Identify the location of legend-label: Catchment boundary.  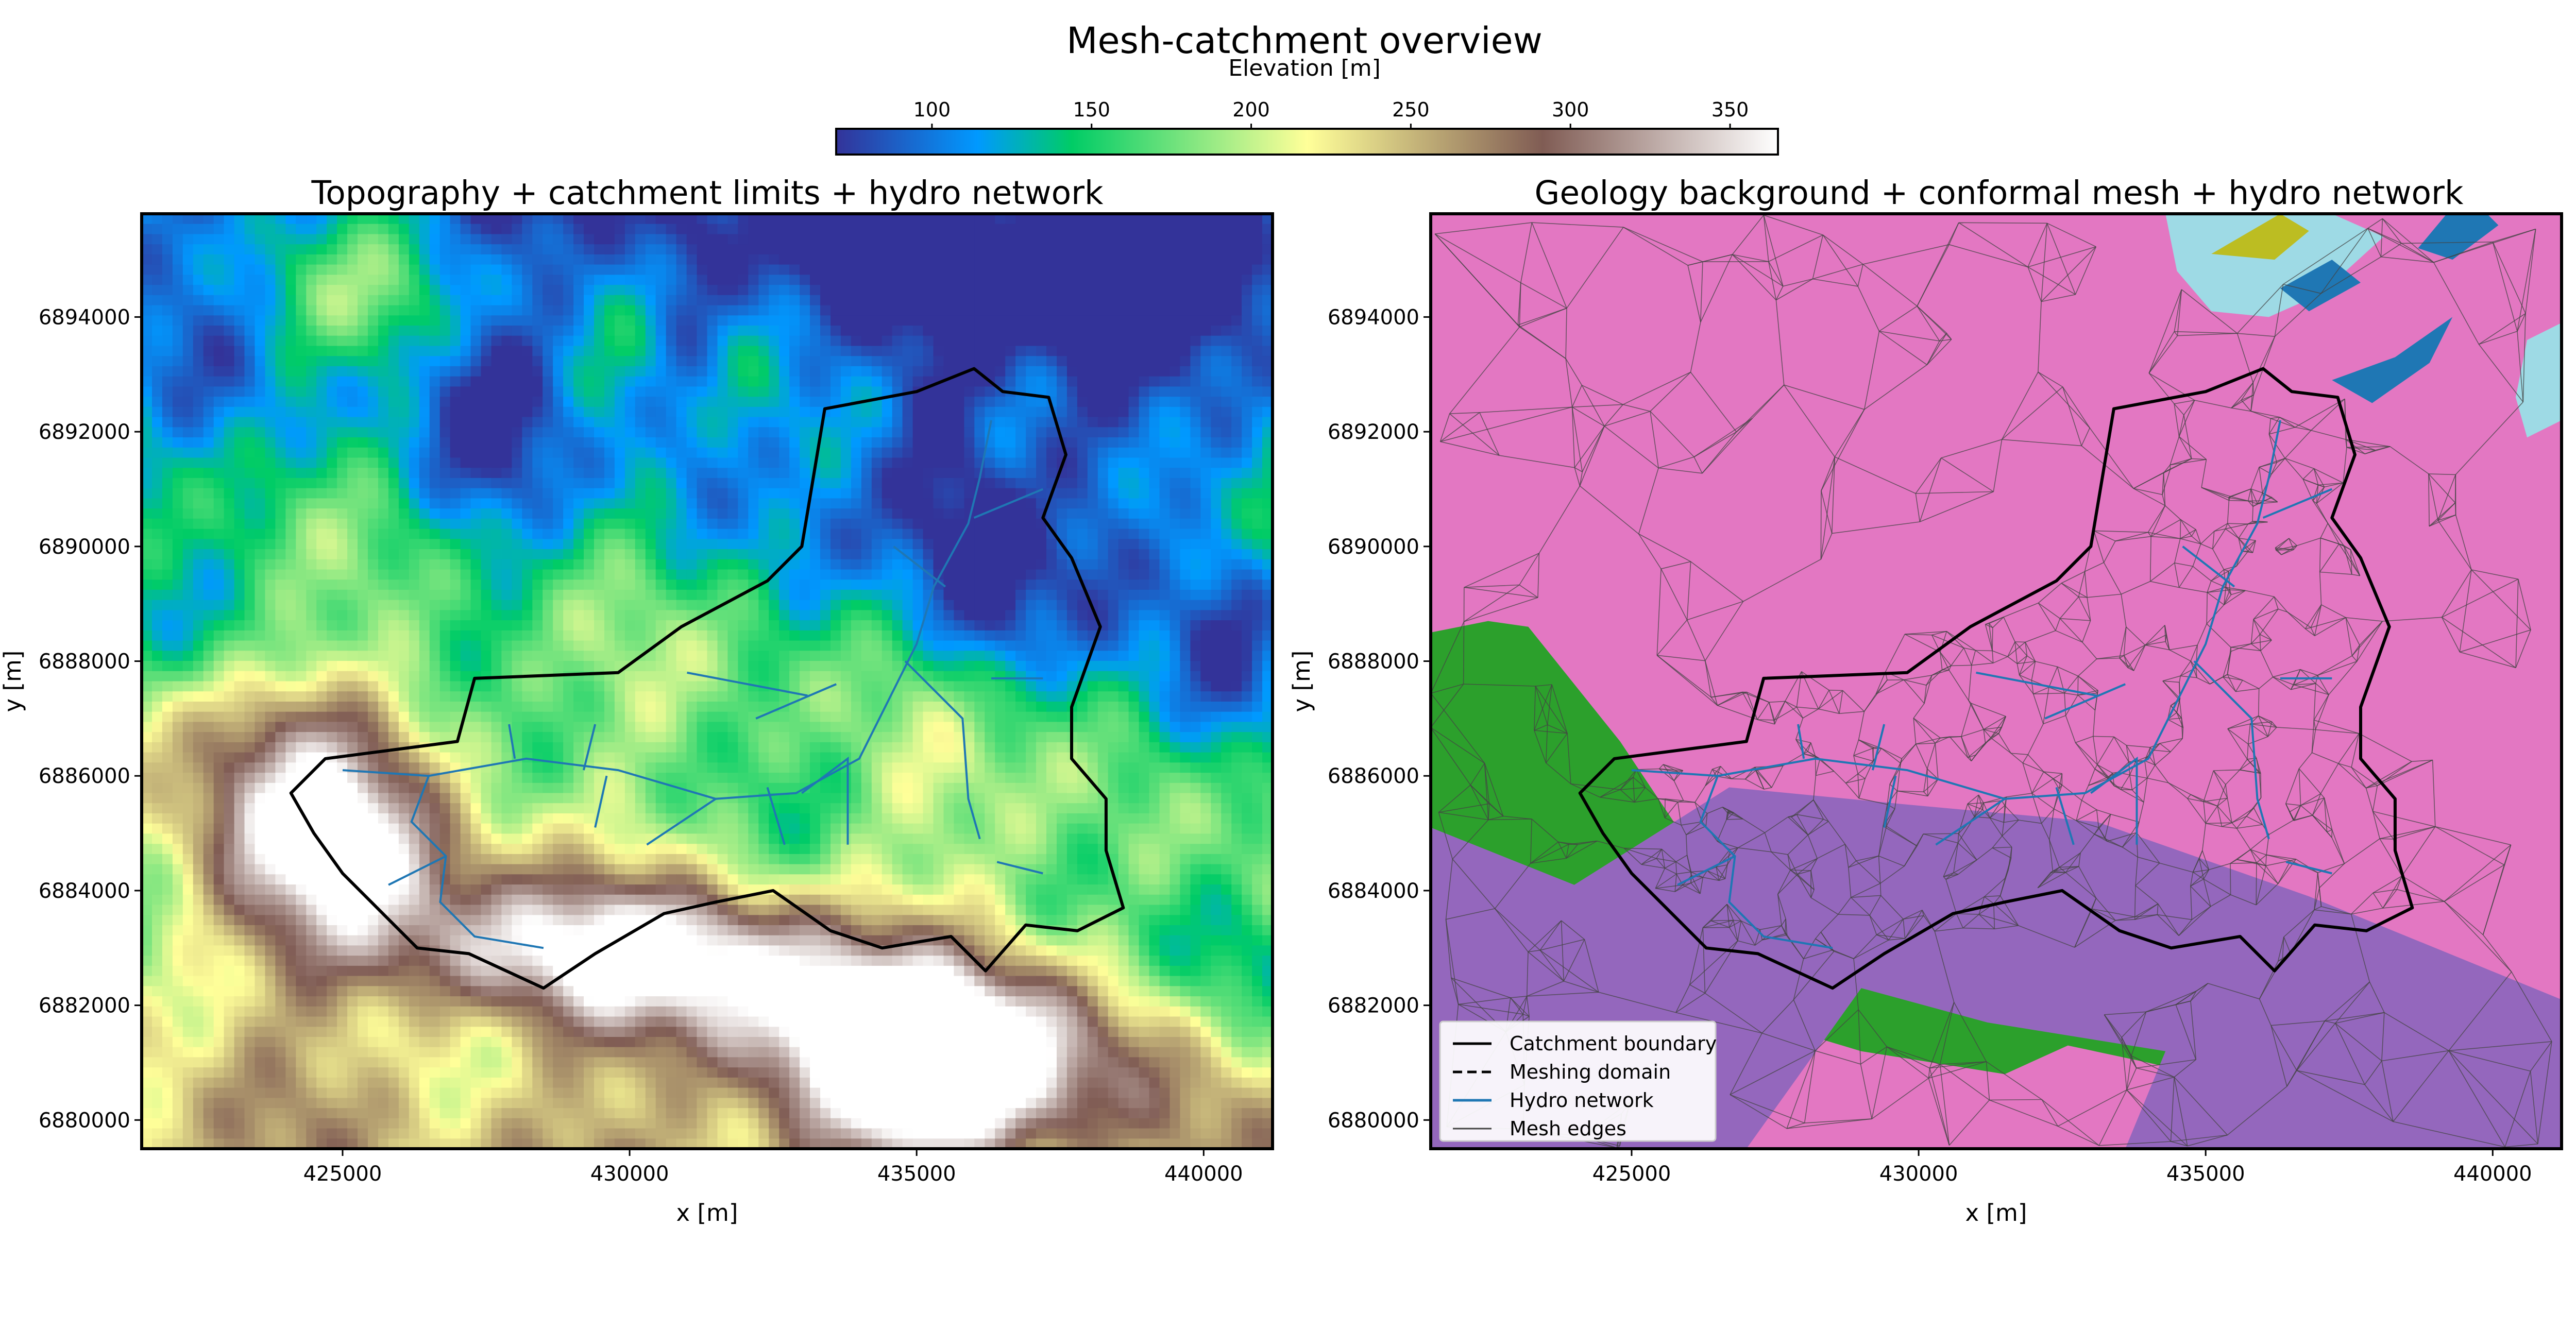
(1613, 1043).